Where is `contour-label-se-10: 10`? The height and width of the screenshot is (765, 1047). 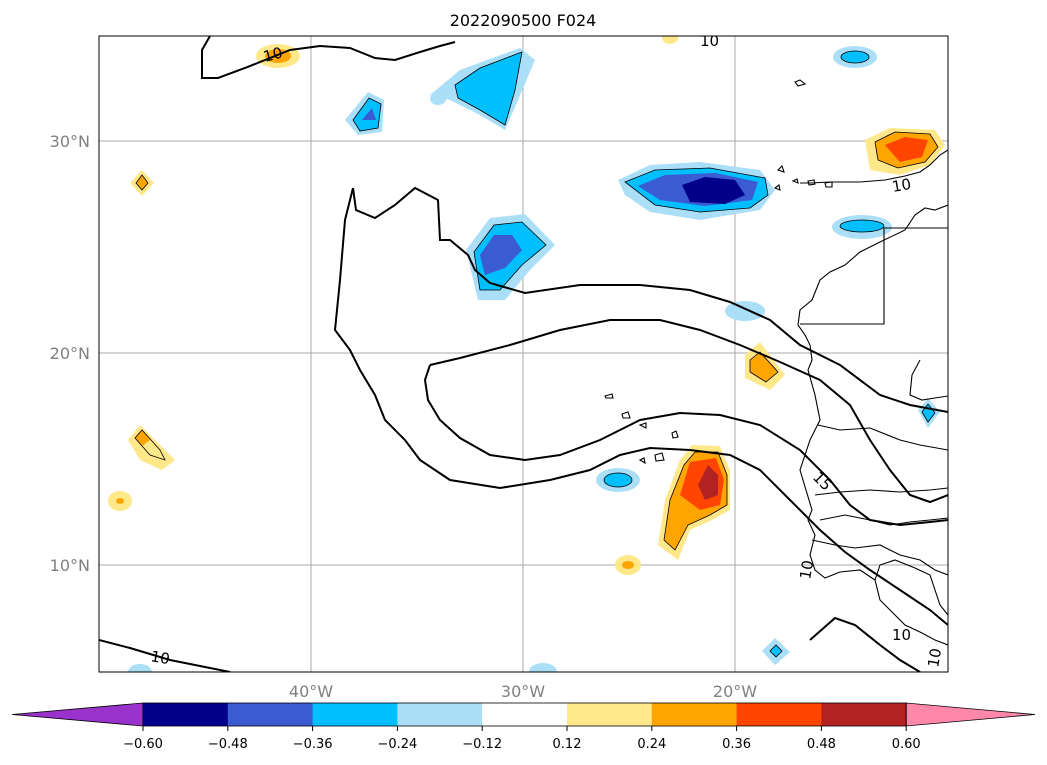 contour-label-se-10: 10 is located at coordinates (901, 635).